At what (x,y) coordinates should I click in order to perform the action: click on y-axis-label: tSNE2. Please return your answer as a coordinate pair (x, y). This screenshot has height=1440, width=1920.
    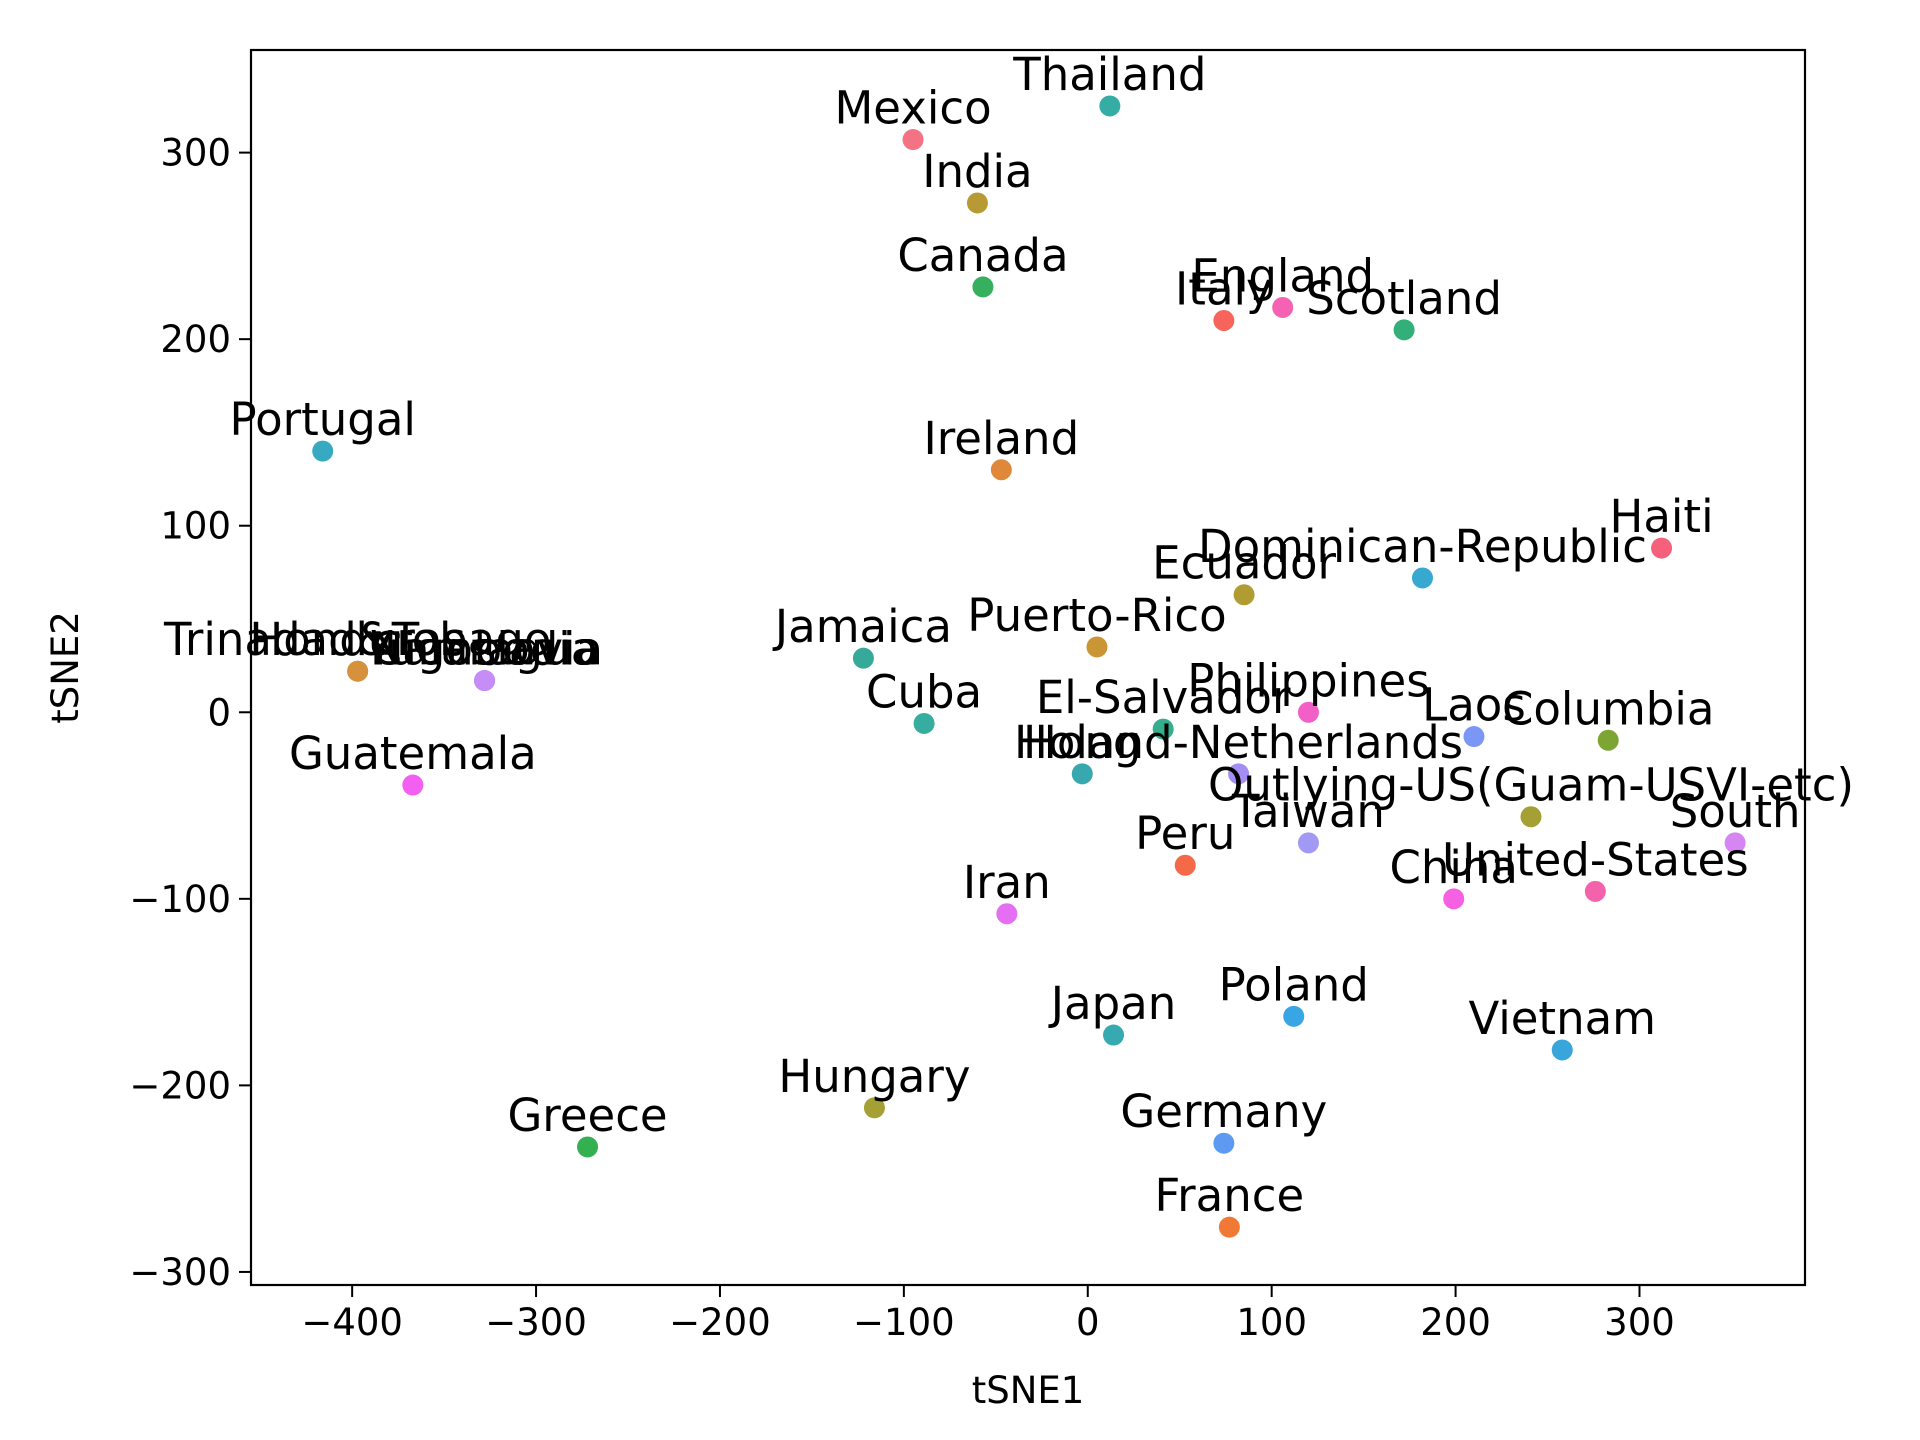
    Looking at the image, I should click on (65, 667).